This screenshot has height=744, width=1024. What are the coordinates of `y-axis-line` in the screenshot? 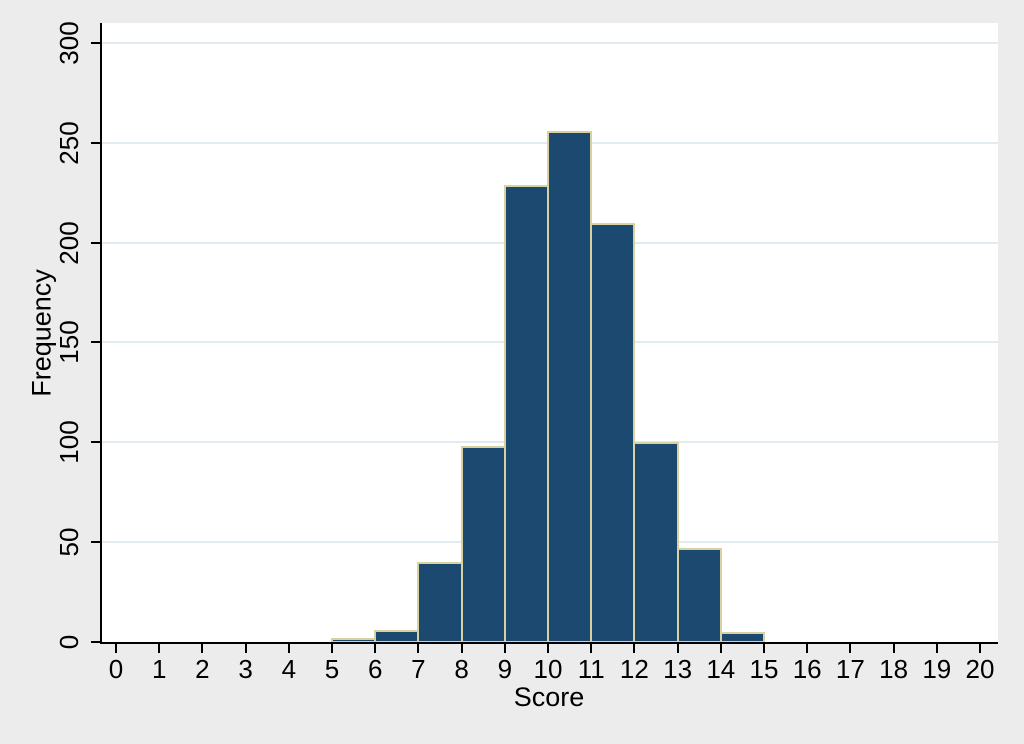 It's located at (101, 333).